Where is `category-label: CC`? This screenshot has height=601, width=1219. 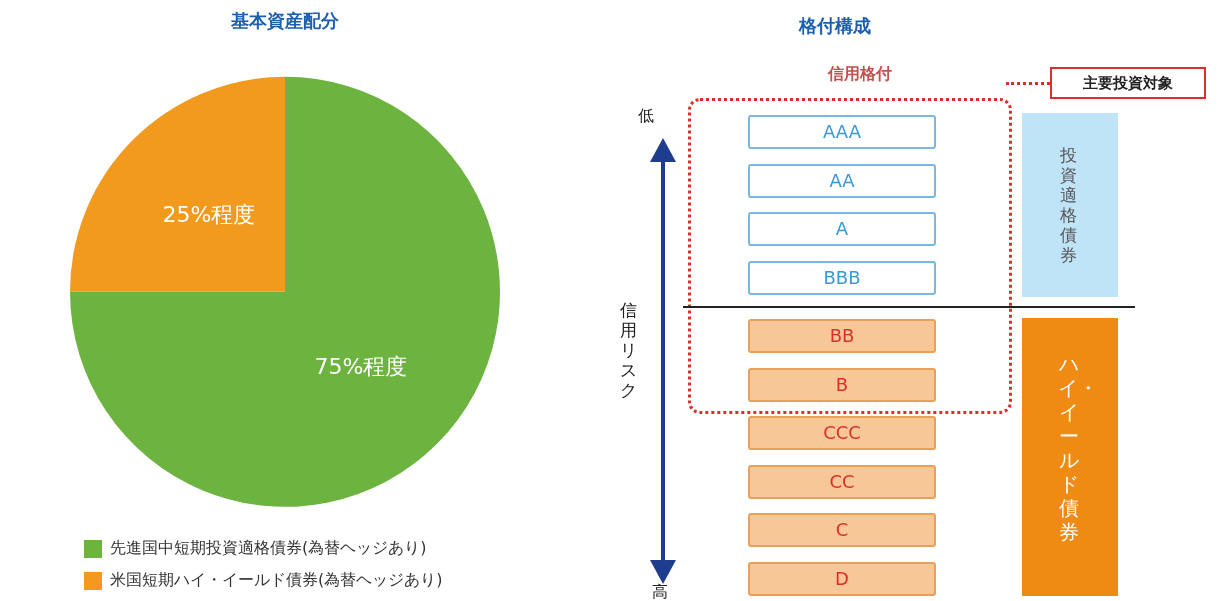
category-label: CC is located at coordinates (842, 481).